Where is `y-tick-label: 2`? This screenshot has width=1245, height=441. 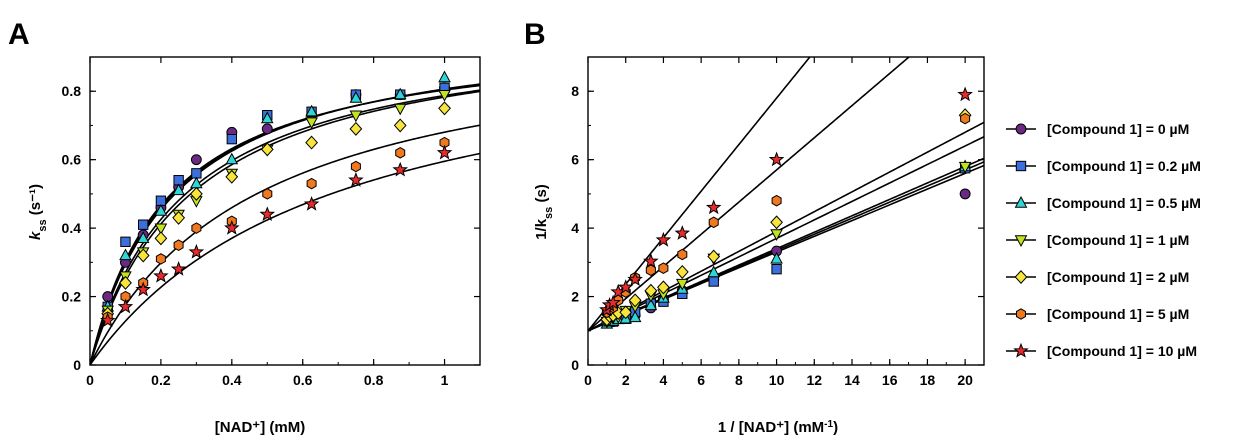 y-tick-label: 2 is located at coordinates (575, 297).